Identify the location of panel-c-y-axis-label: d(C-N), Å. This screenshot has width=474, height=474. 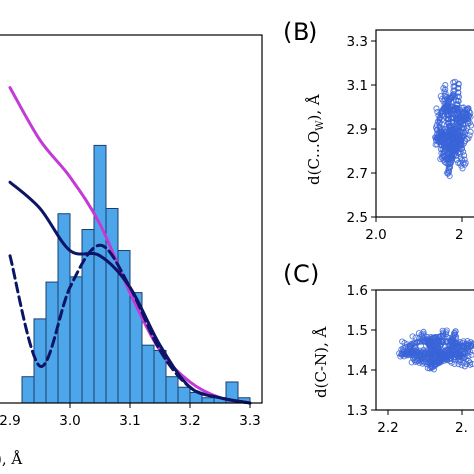
(321, 362).